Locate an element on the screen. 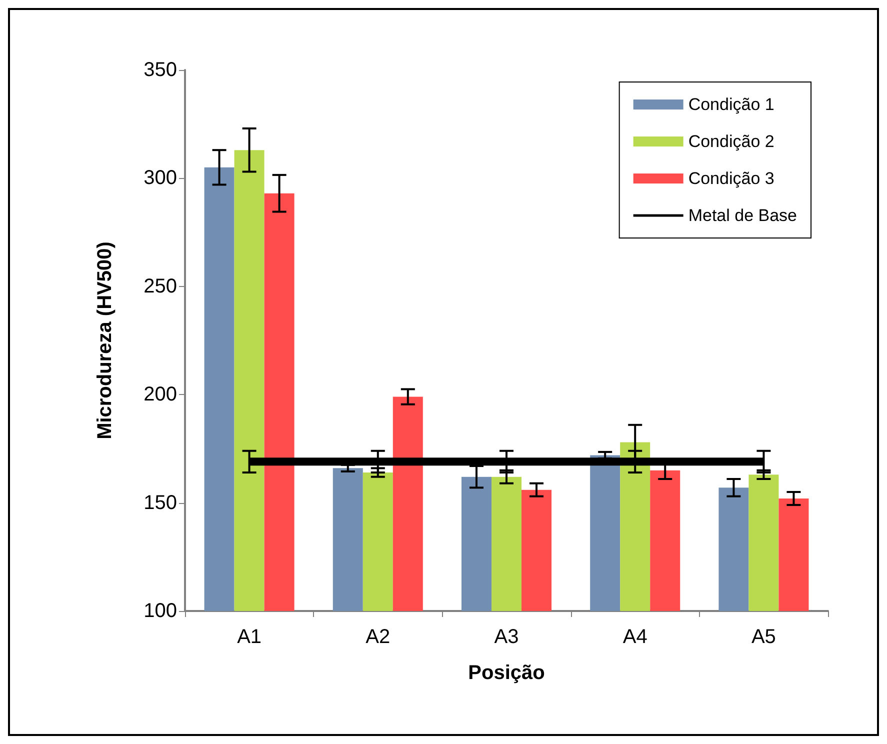  legend-label: Metal de Base is located at coordinates (743, 215).